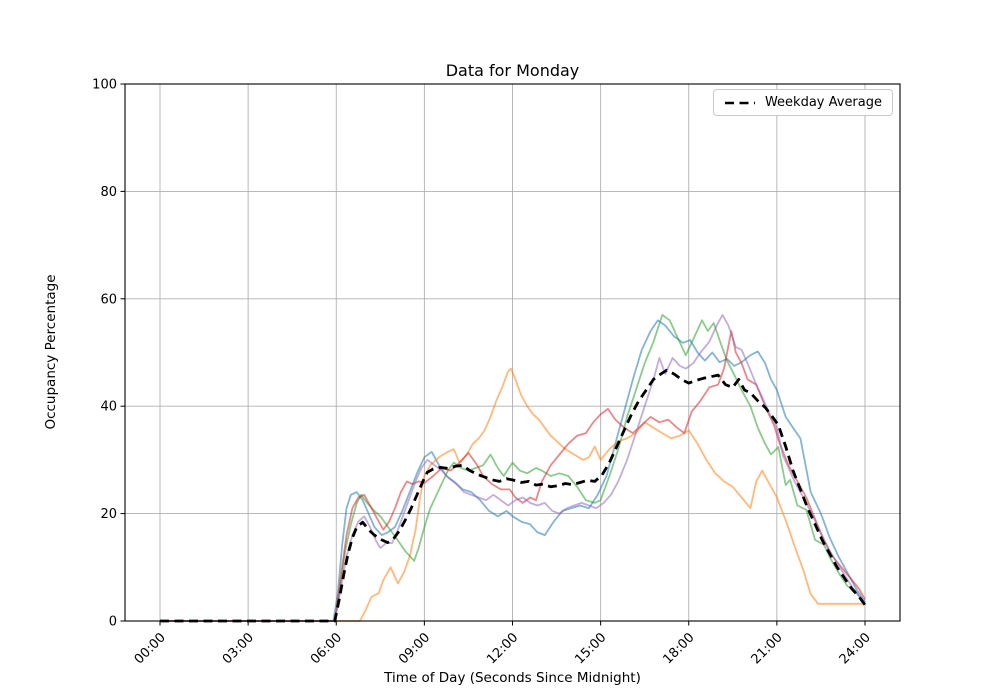 The width and height of the screenshot is (1000, 700). I want to click on x-tick-label: 06:00, so click(326, 648).